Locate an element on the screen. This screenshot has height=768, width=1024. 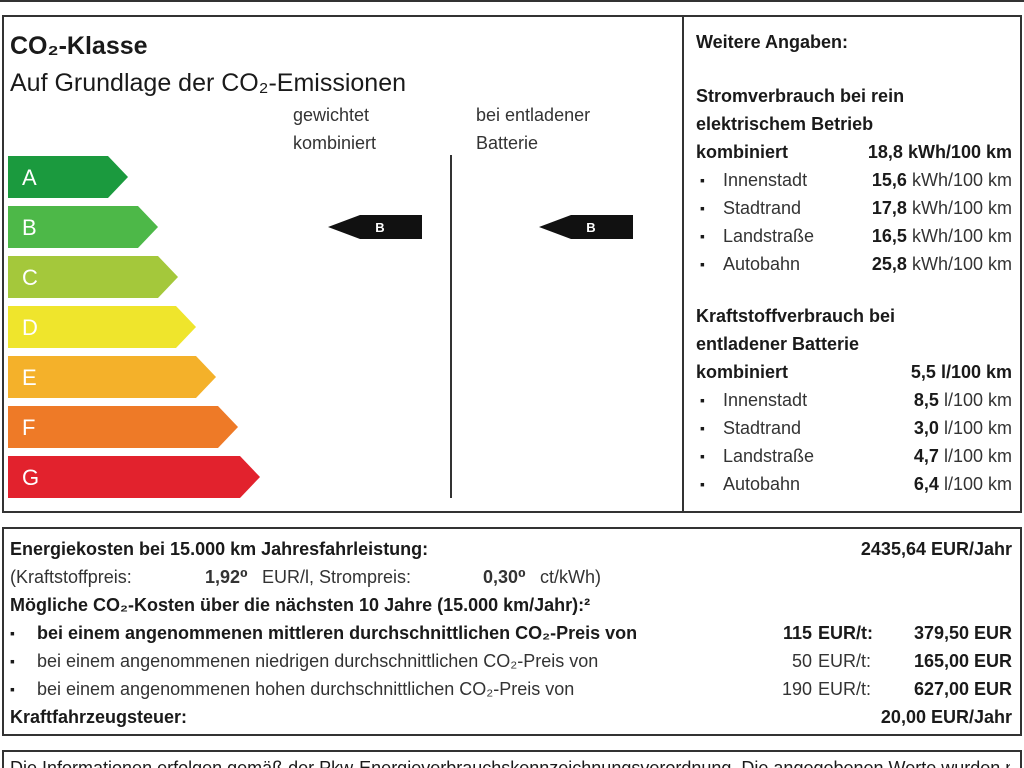
value: 4,7 is located at coordinates (926, 456).